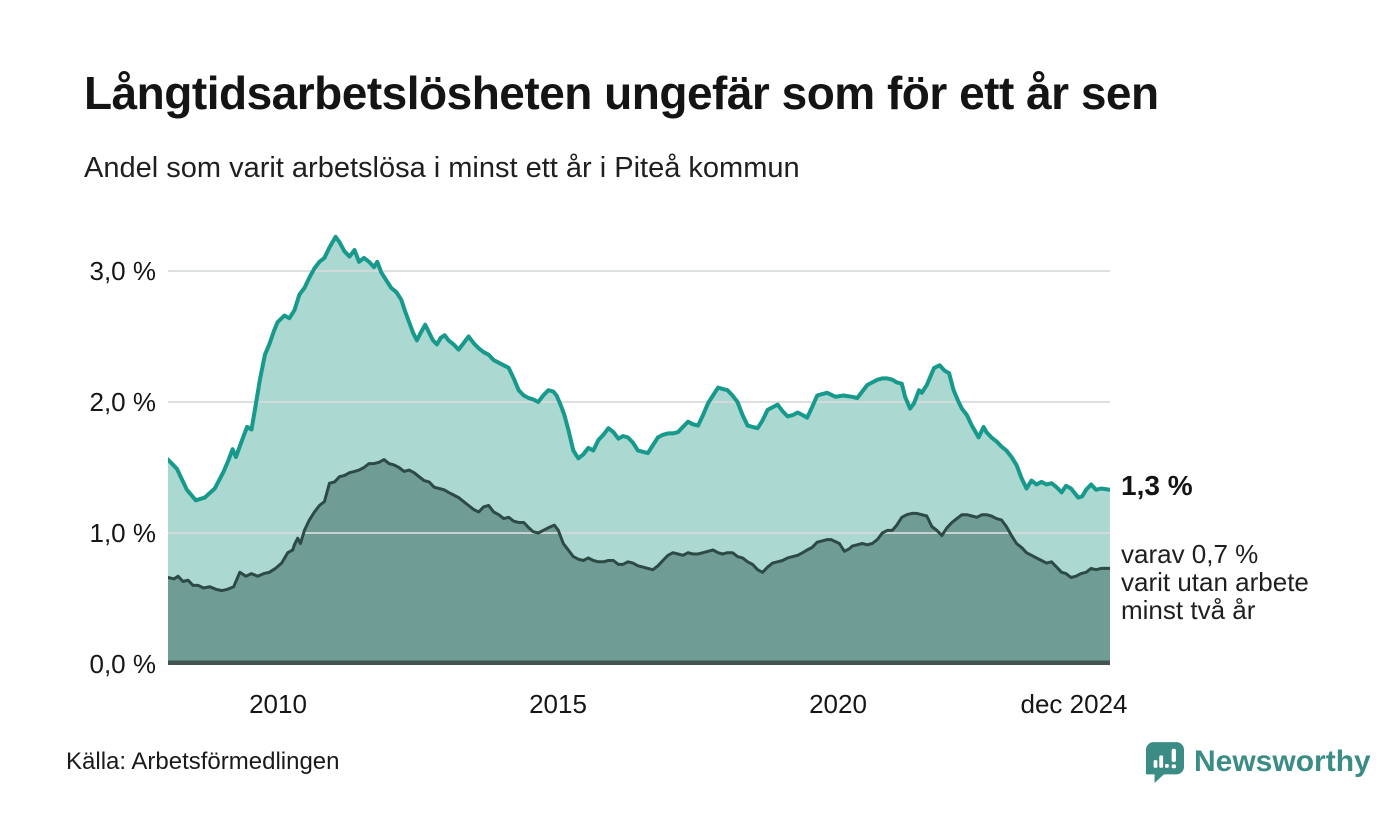 This screenshot has width=1400, height=840. I want to click on subset-annotation-line: minst två år, so click(1188, 609).